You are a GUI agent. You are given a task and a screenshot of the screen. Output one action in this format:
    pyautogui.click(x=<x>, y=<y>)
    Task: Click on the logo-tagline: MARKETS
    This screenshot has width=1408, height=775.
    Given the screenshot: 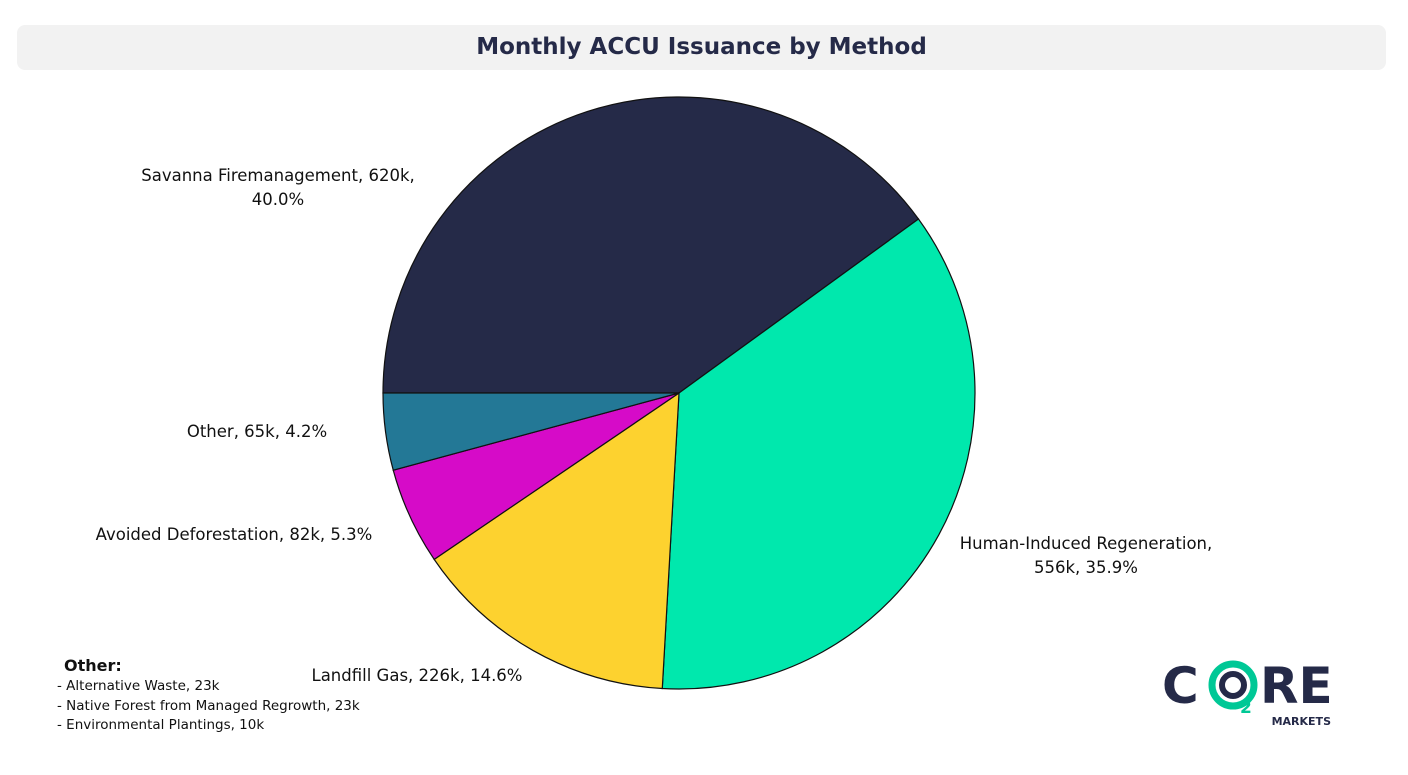 What is the action you would take?
    pyautogui.click(x=1301, y=721)
    